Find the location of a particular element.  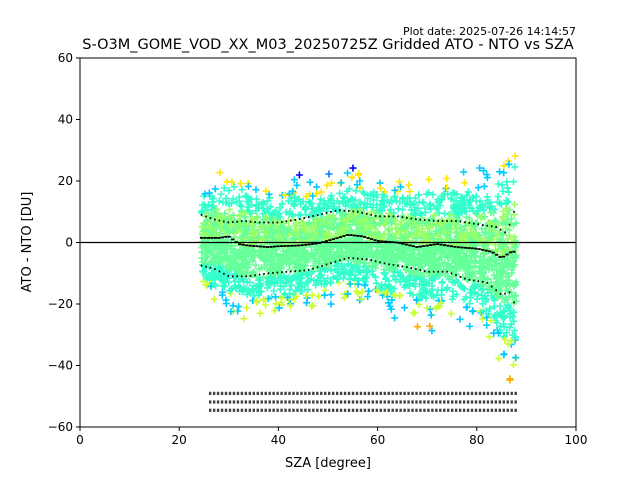

y-axis-ticks: −60 −40 −20 0 20 40 60 is located at coordinates (64, 242).